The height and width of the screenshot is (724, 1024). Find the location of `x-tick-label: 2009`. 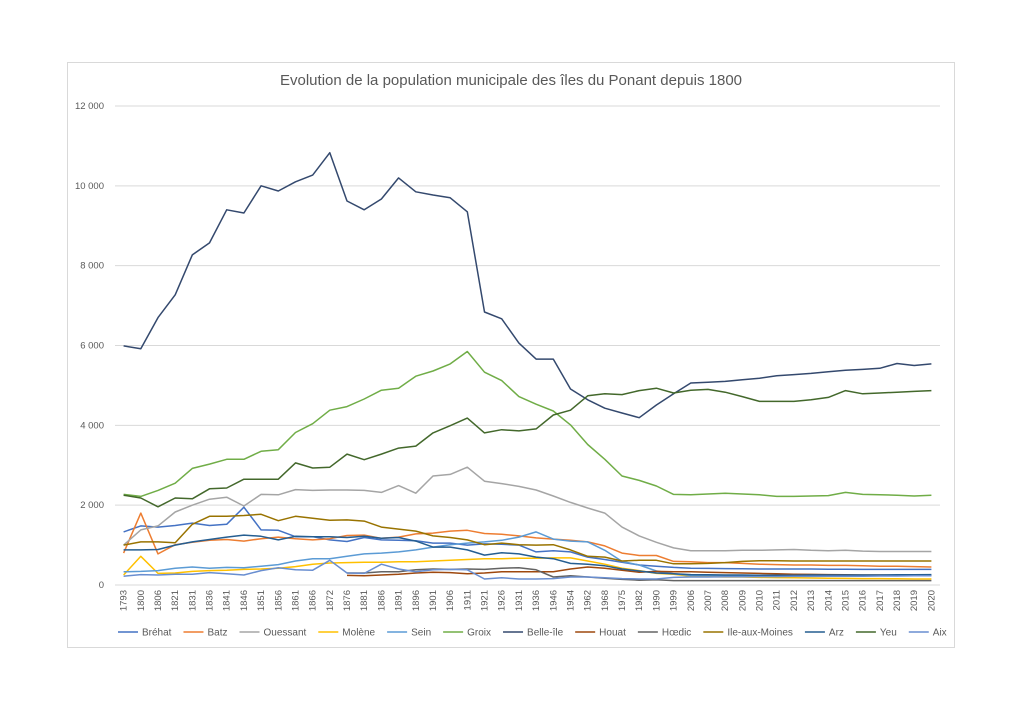

x-tick-label: 2009 is located at coordinates (742, 600).